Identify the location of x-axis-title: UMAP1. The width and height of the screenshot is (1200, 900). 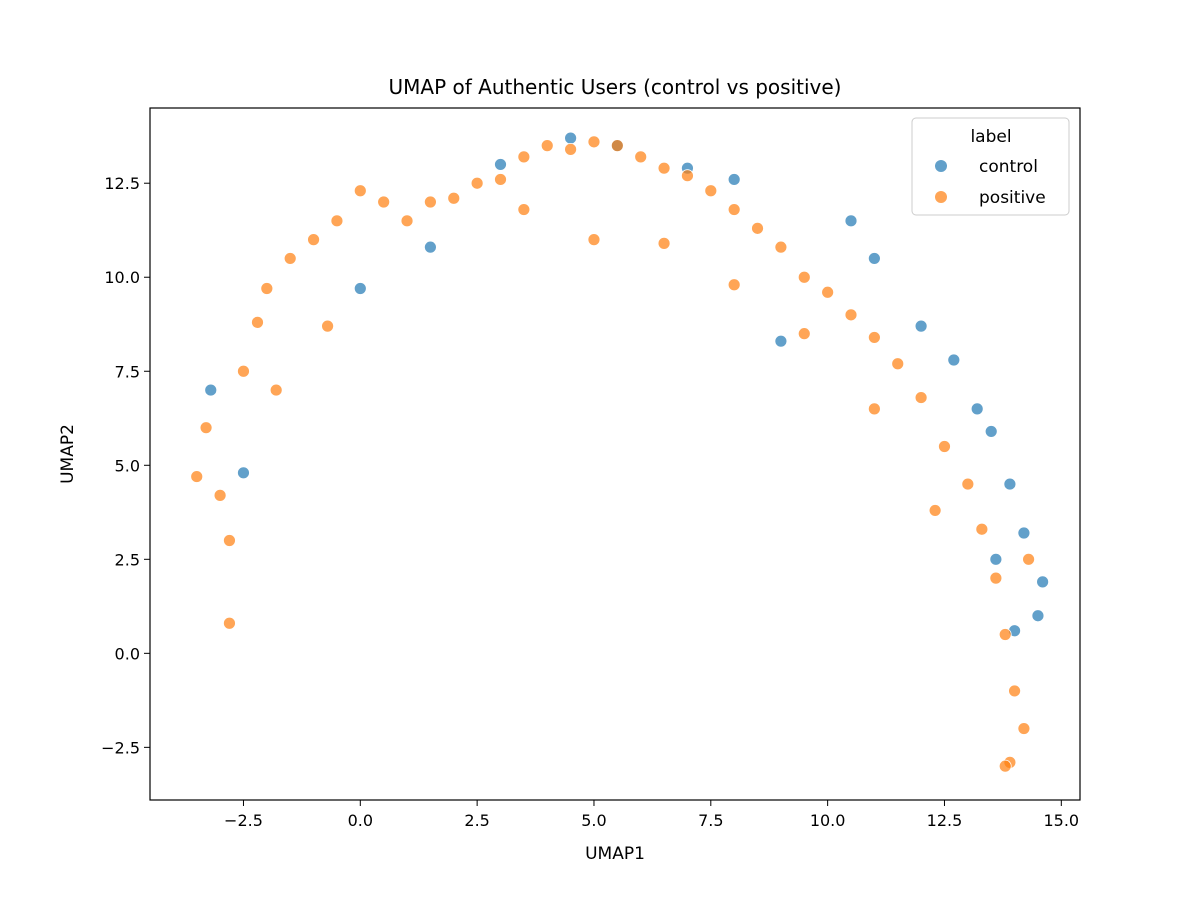
(615, 854).